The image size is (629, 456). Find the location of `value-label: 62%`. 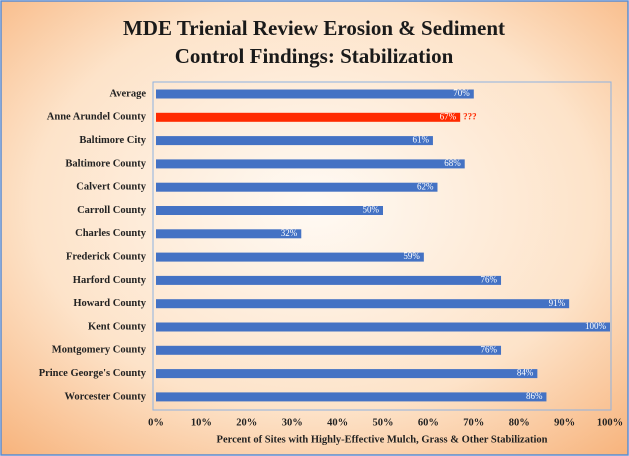

value-label: 62% is located at coordinates (425, 186).